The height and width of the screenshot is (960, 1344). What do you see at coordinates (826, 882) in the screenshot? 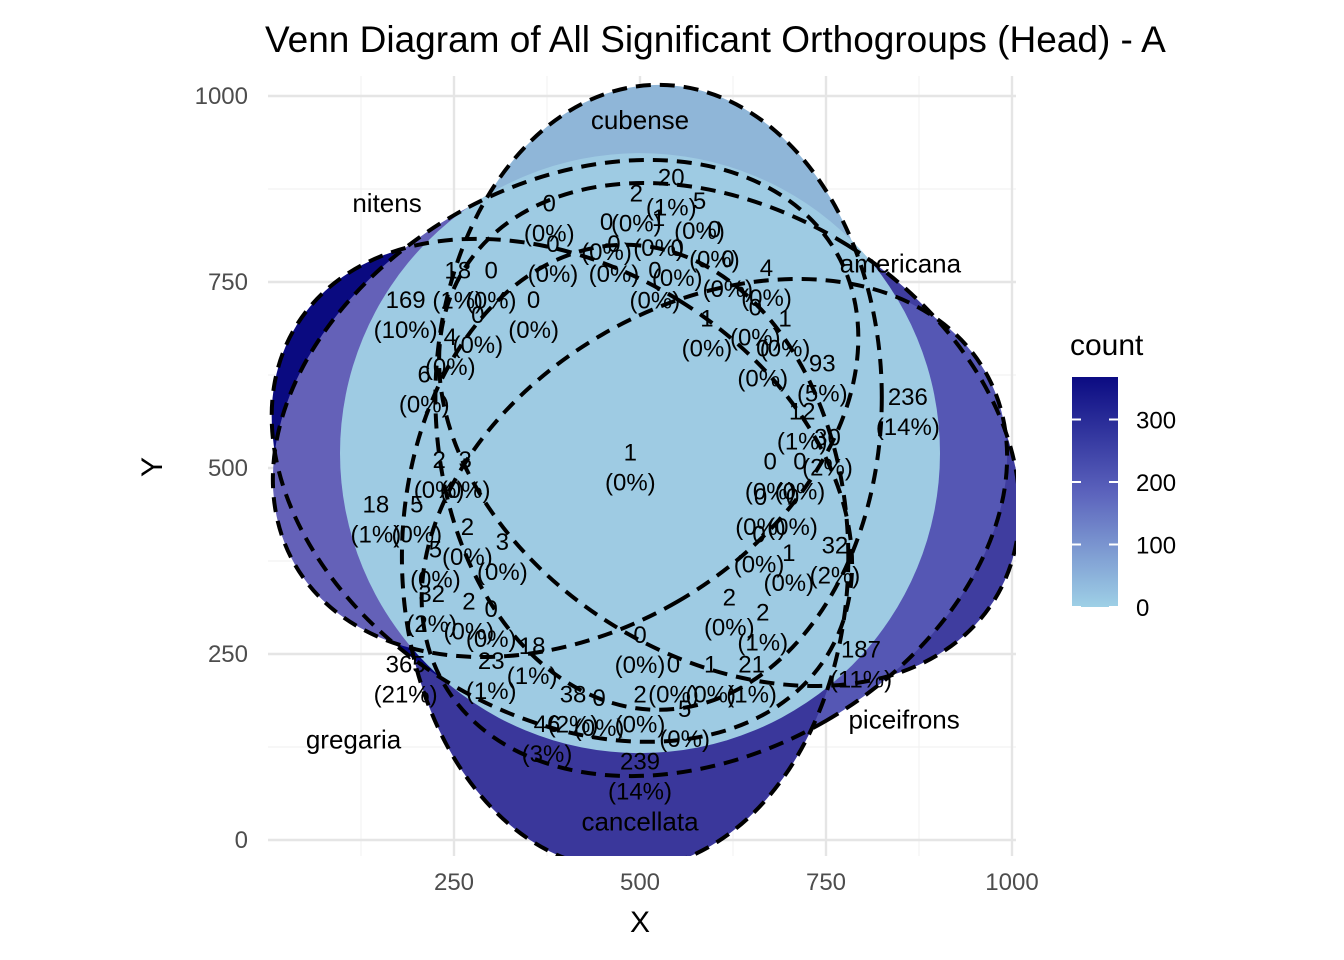
I see `x-tick-label: 750` at bounding box center [826, 882].